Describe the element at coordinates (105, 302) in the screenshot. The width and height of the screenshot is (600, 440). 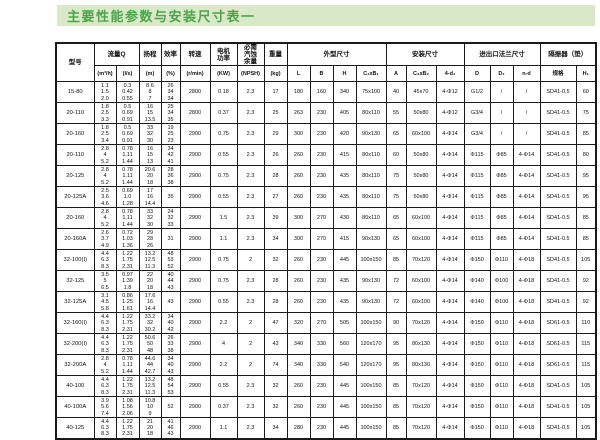
I see `cell-q_m3h: 3.1 4.5 5.8` at that location.